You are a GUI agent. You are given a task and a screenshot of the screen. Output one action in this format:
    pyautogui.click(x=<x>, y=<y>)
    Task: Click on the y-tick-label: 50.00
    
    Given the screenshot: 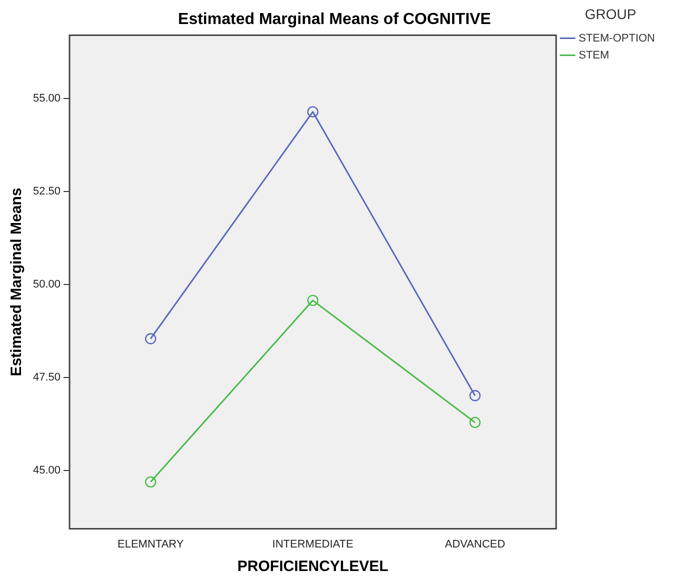 What is the action you would take?
    pyautogui.click(x=46, y=284)
    